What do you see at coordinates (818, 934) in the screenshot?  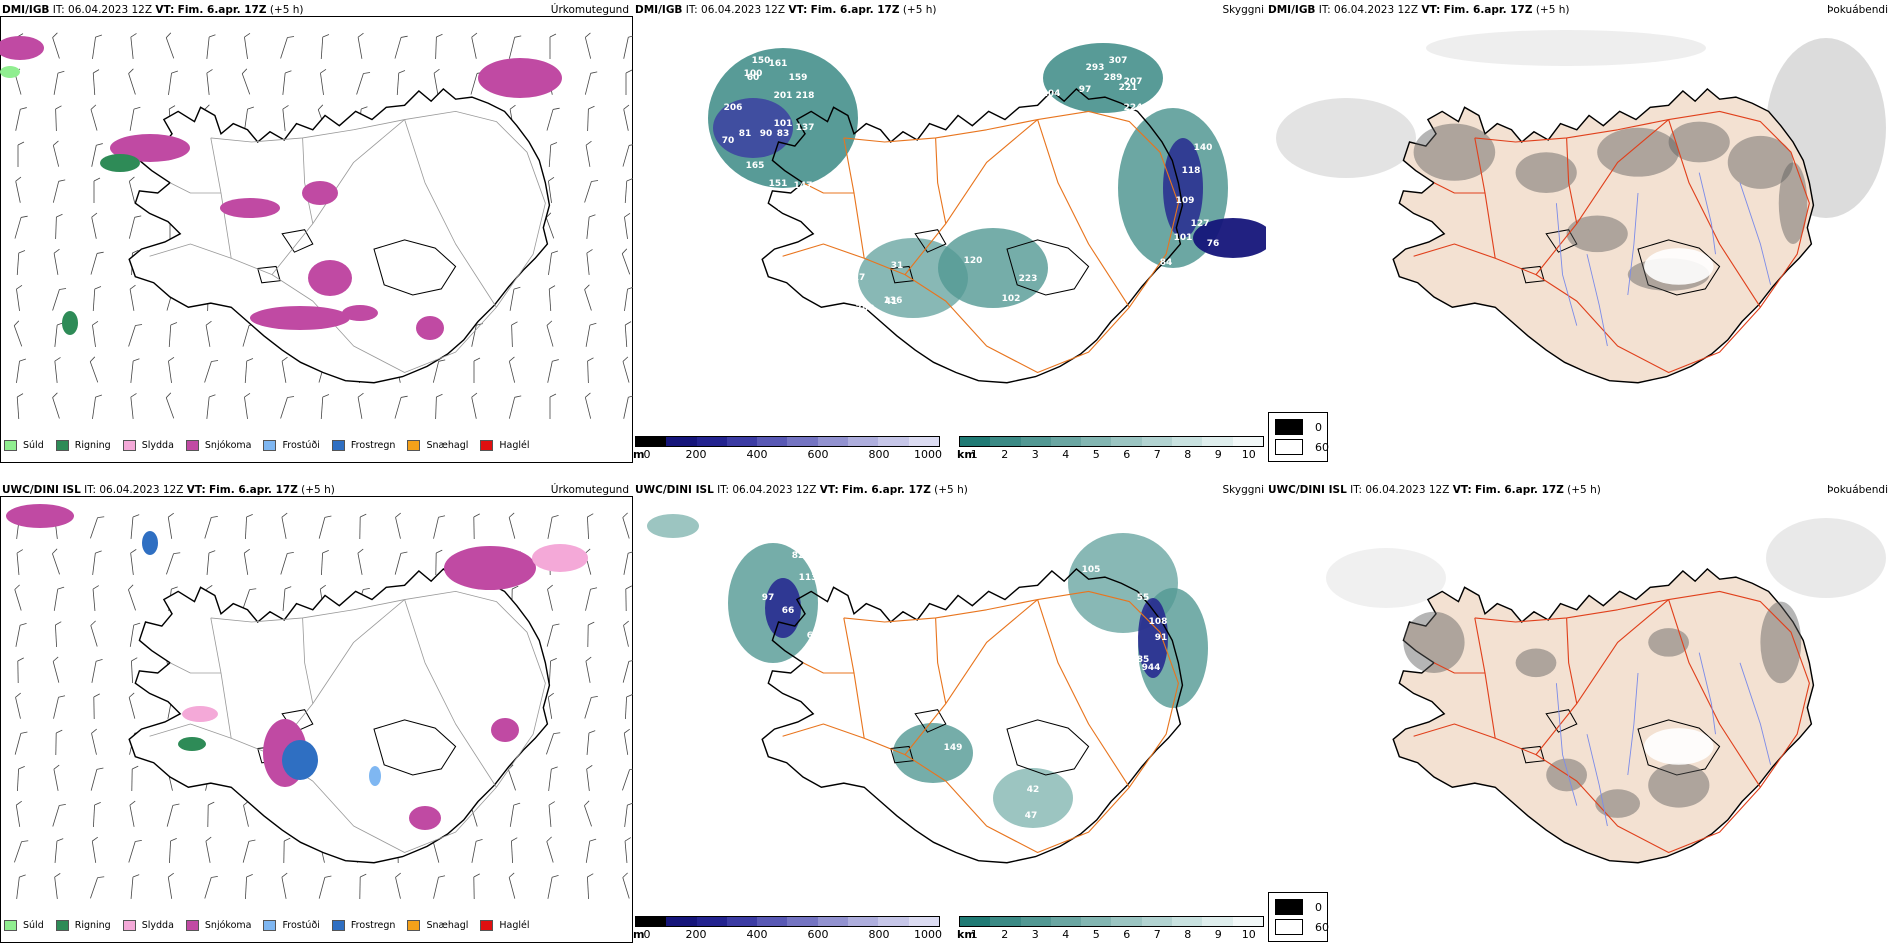 I see `colorbar-tick: 600` at bounding box center [818, 934].